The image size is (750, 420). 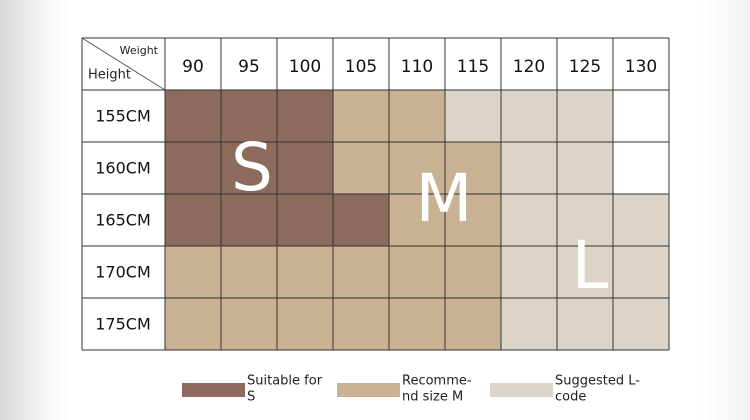 What do you see at coordinates (417, 67) in the screenshot?
I see `weight-header: 110` at bounding box center [417, 67].